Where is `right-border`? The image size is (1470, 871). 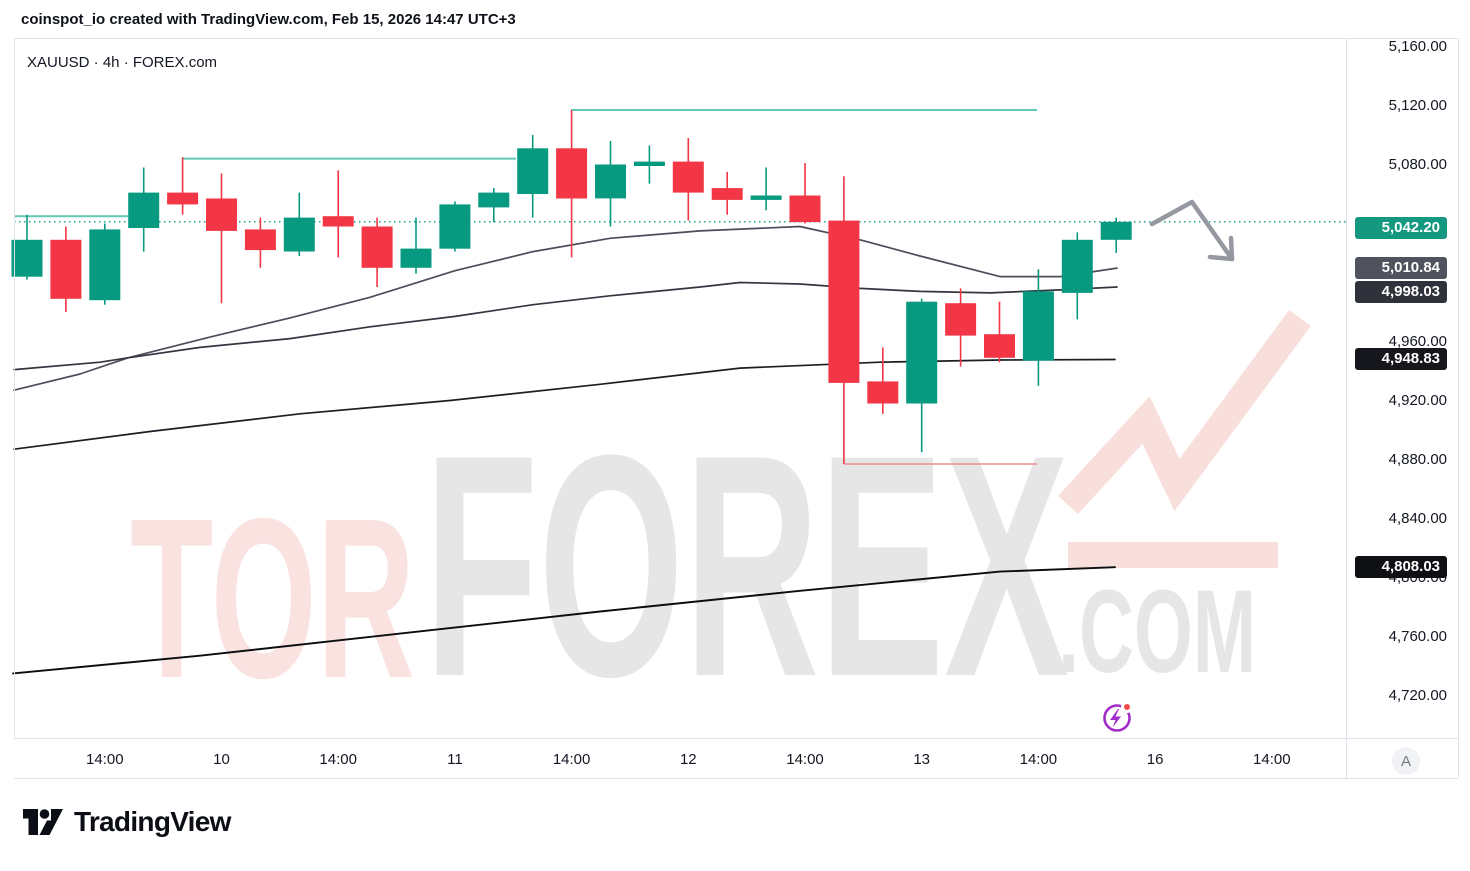
right-border is located at coordinates (1458, 408).